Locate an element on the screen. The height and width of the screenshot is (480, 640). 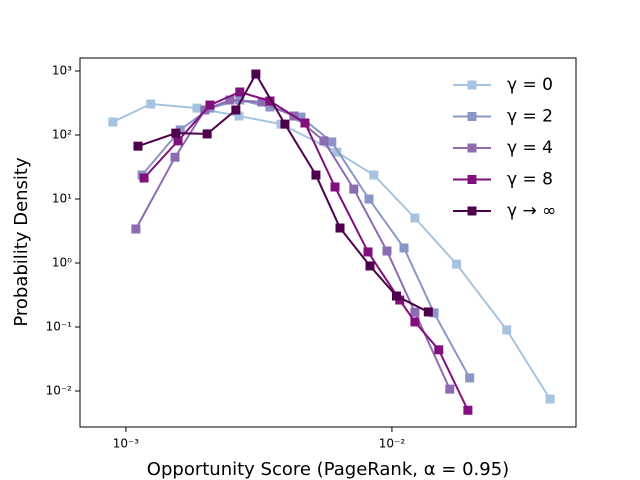
x-axis-label: Opportunity Score (PageRank, α = 0.95) is located at coordinates (328, 469).